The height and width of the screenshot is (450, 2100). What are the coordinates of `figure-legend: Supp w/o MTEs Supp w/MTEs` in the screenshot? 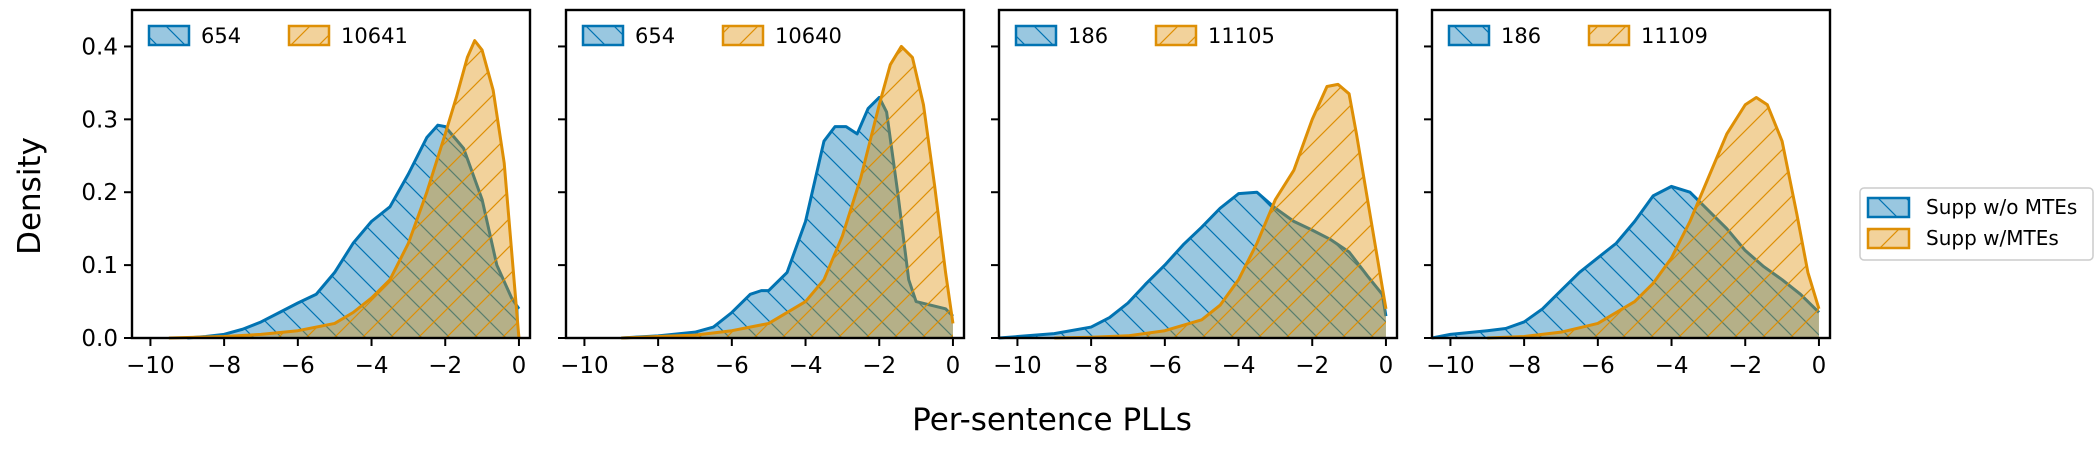 It's located at (1976, 224).